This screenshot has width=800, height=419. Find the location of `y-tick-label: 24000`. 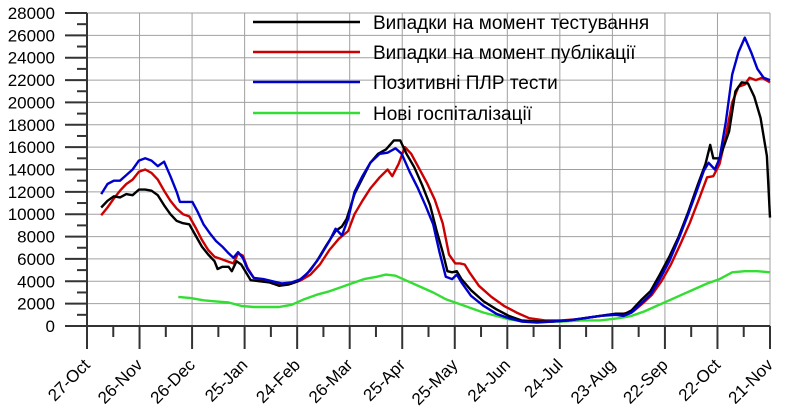

y-tick-label: 24000 is located at coordinates (31, 58).